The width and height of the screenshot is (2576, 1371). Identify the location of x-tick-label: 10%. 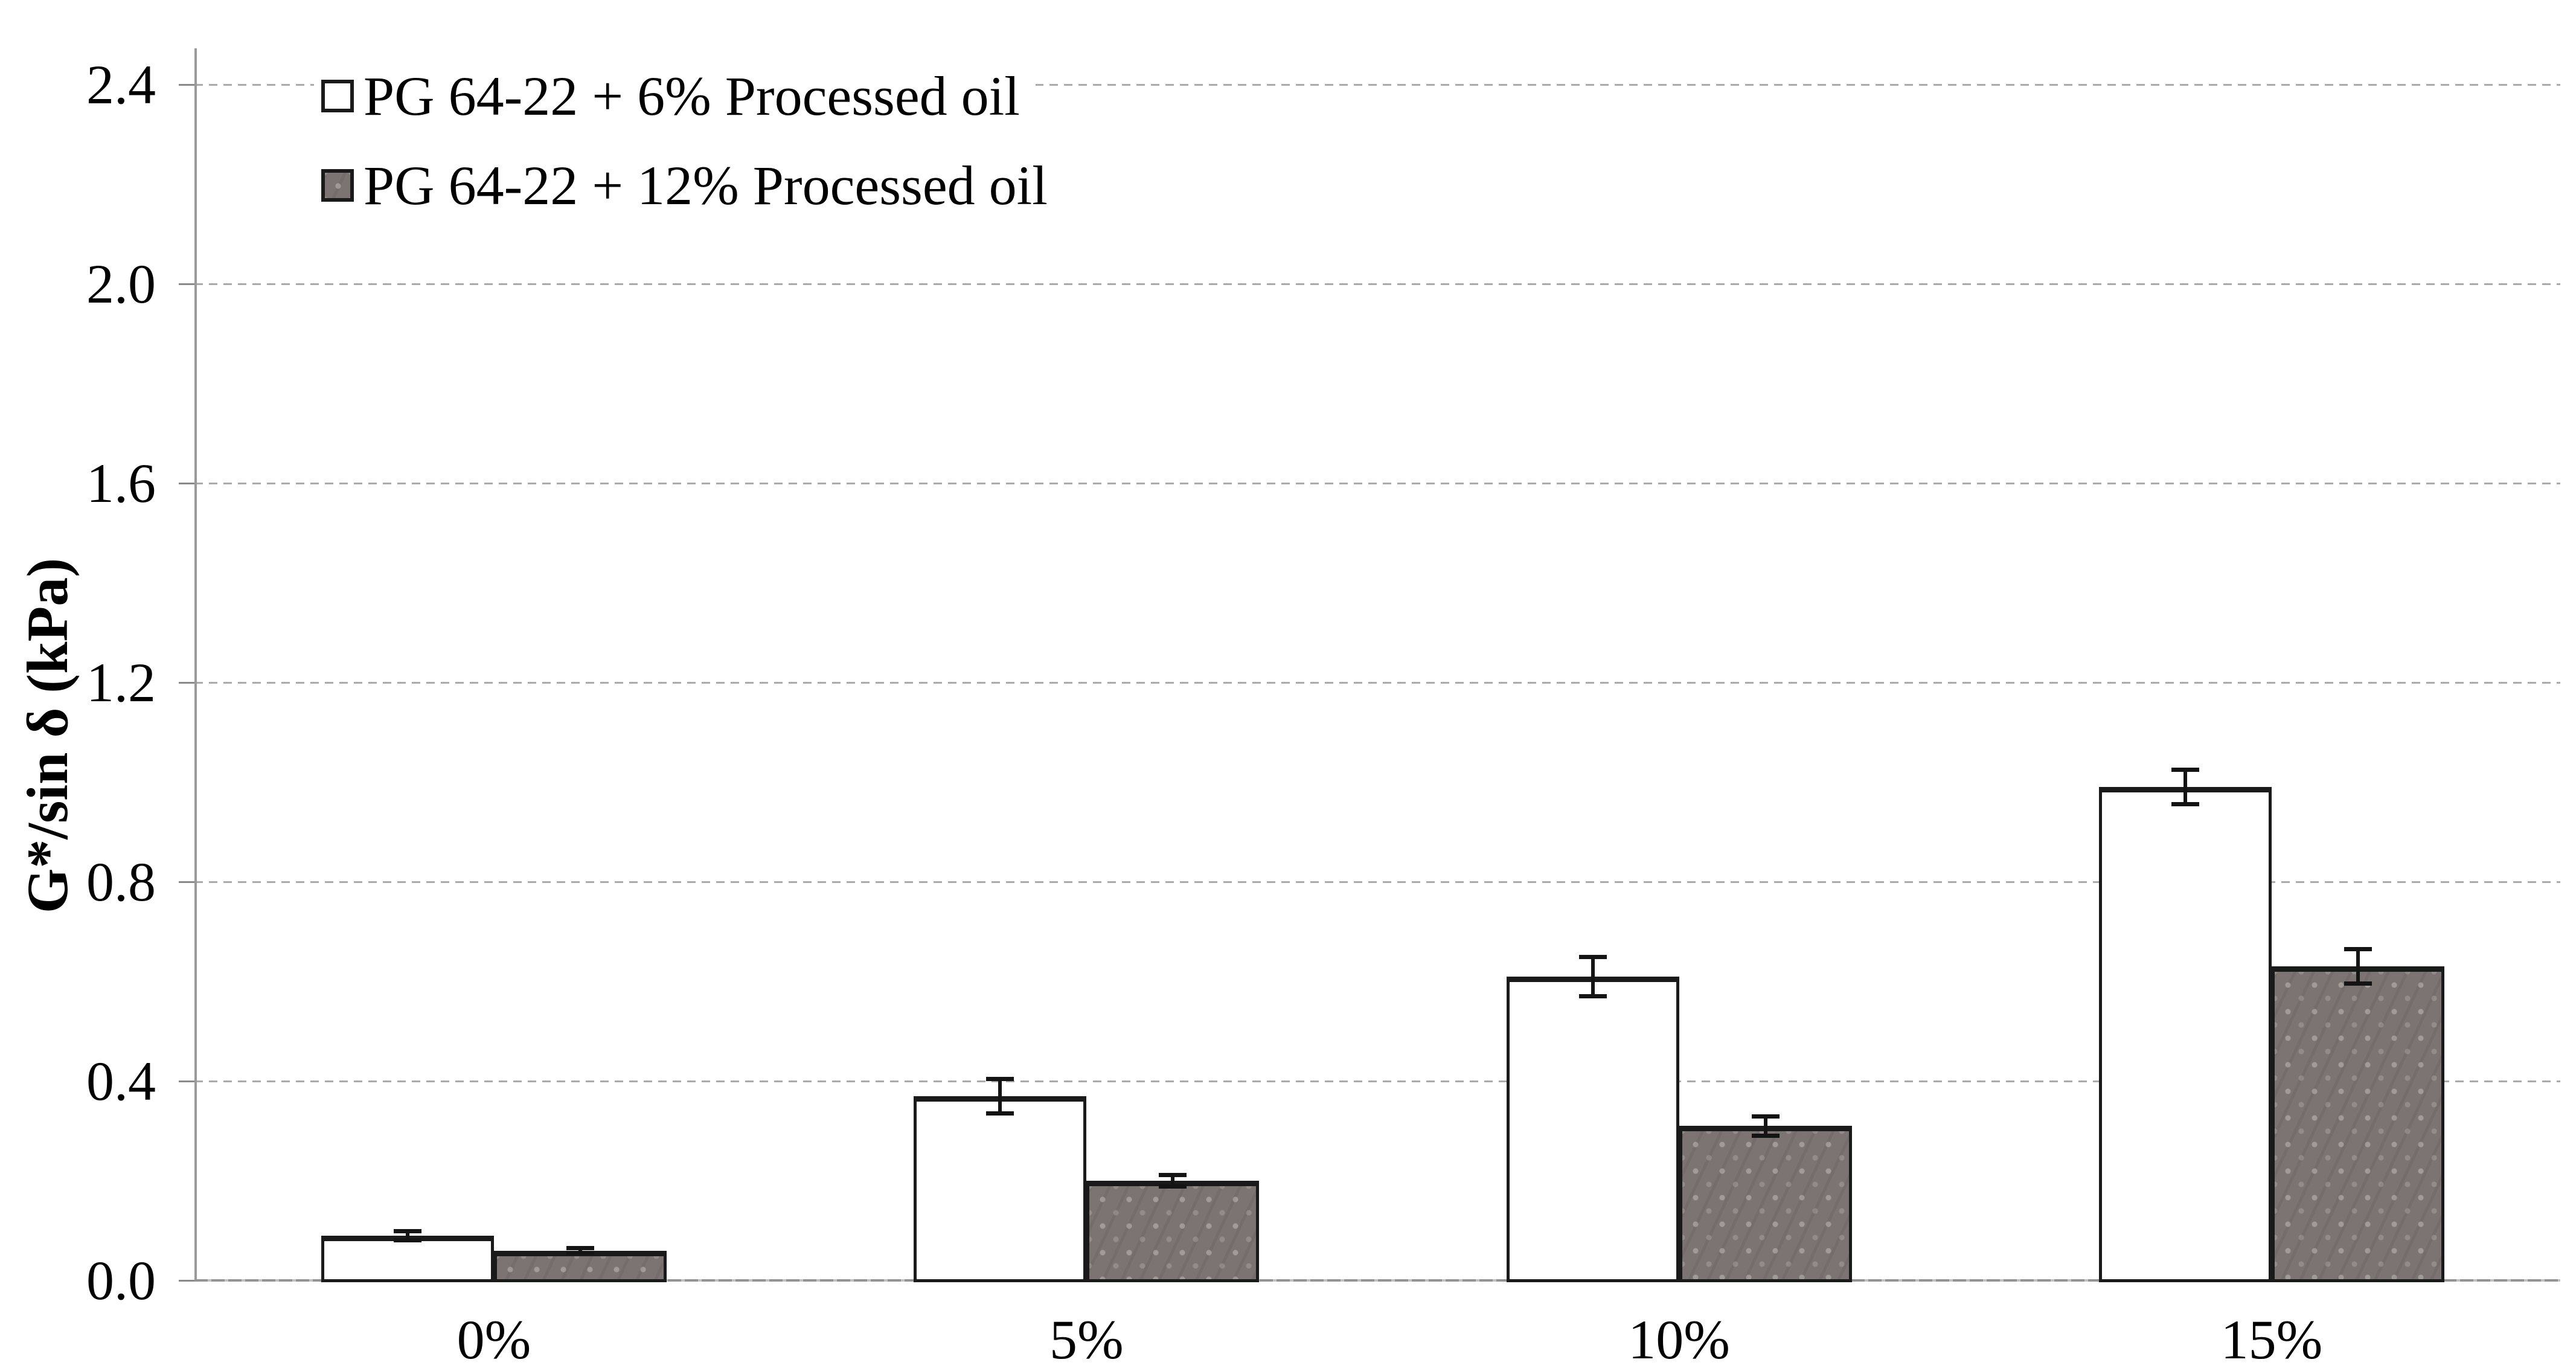
(1679, 1339).